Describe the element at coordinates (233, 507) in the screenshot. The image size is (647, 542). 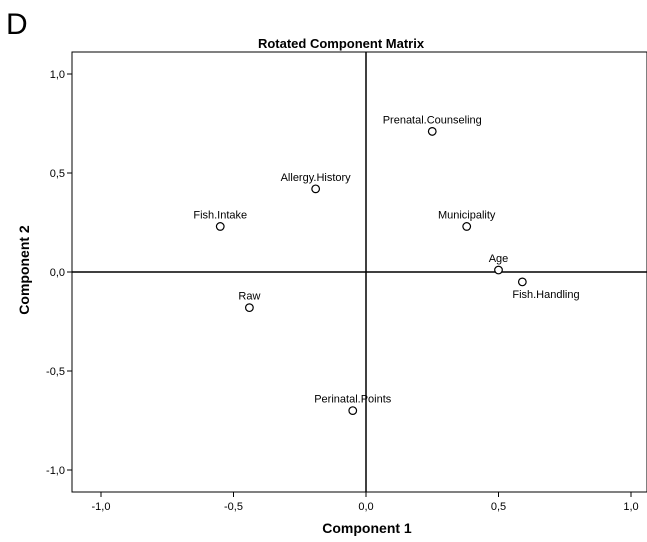
I see `x-tick-label: -0,5` at that location.